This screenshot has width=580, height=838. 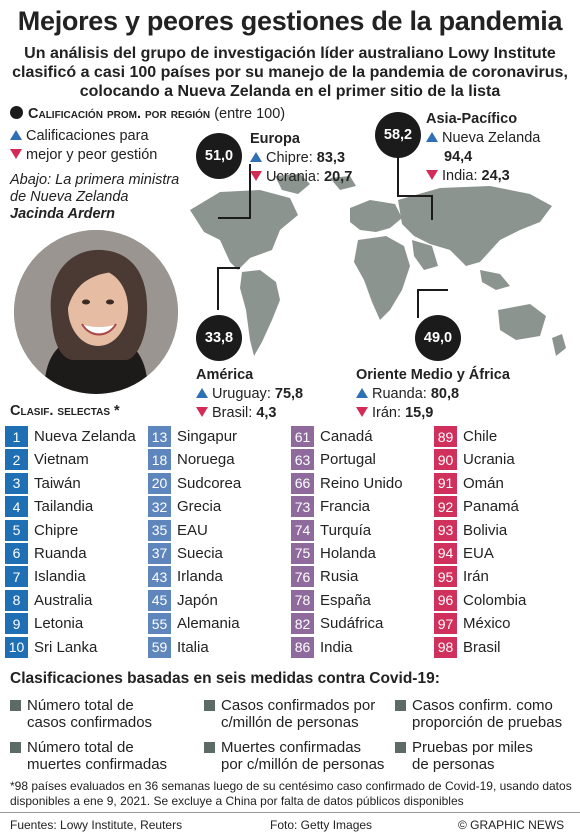 I want to click on rank-number: 93, so click(x=445, y=530).